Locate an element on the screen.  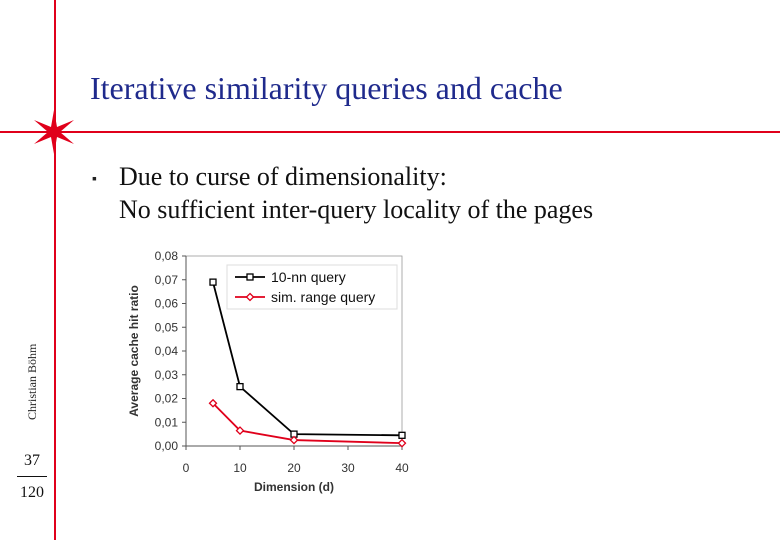
x-axis-title: Dimension (d) is located at coordinates (294, 487).